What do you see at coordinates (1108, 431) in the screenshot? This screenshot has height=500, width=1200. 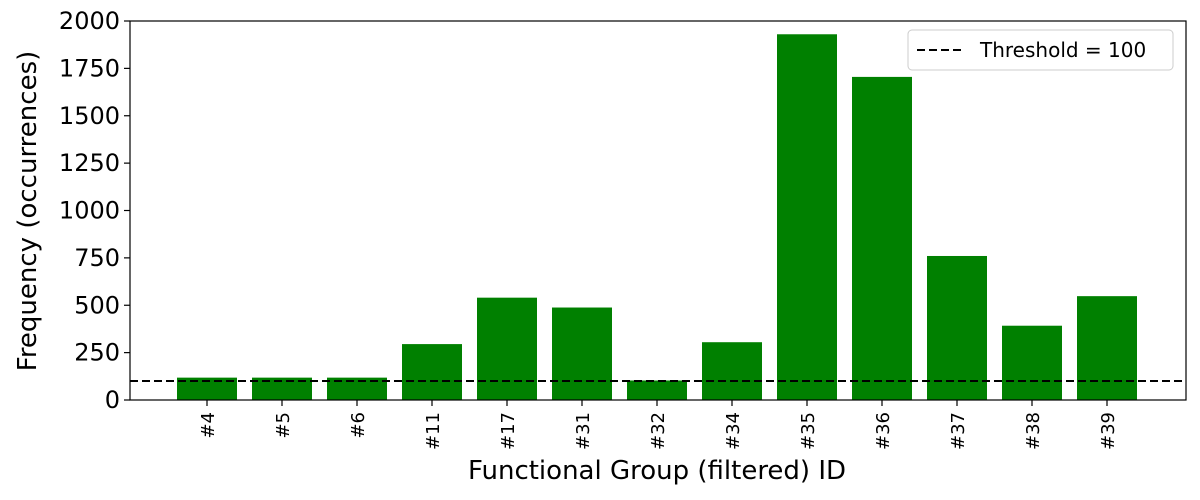 I see `x-tick-label: #39` at bounding box center [1108, 431].